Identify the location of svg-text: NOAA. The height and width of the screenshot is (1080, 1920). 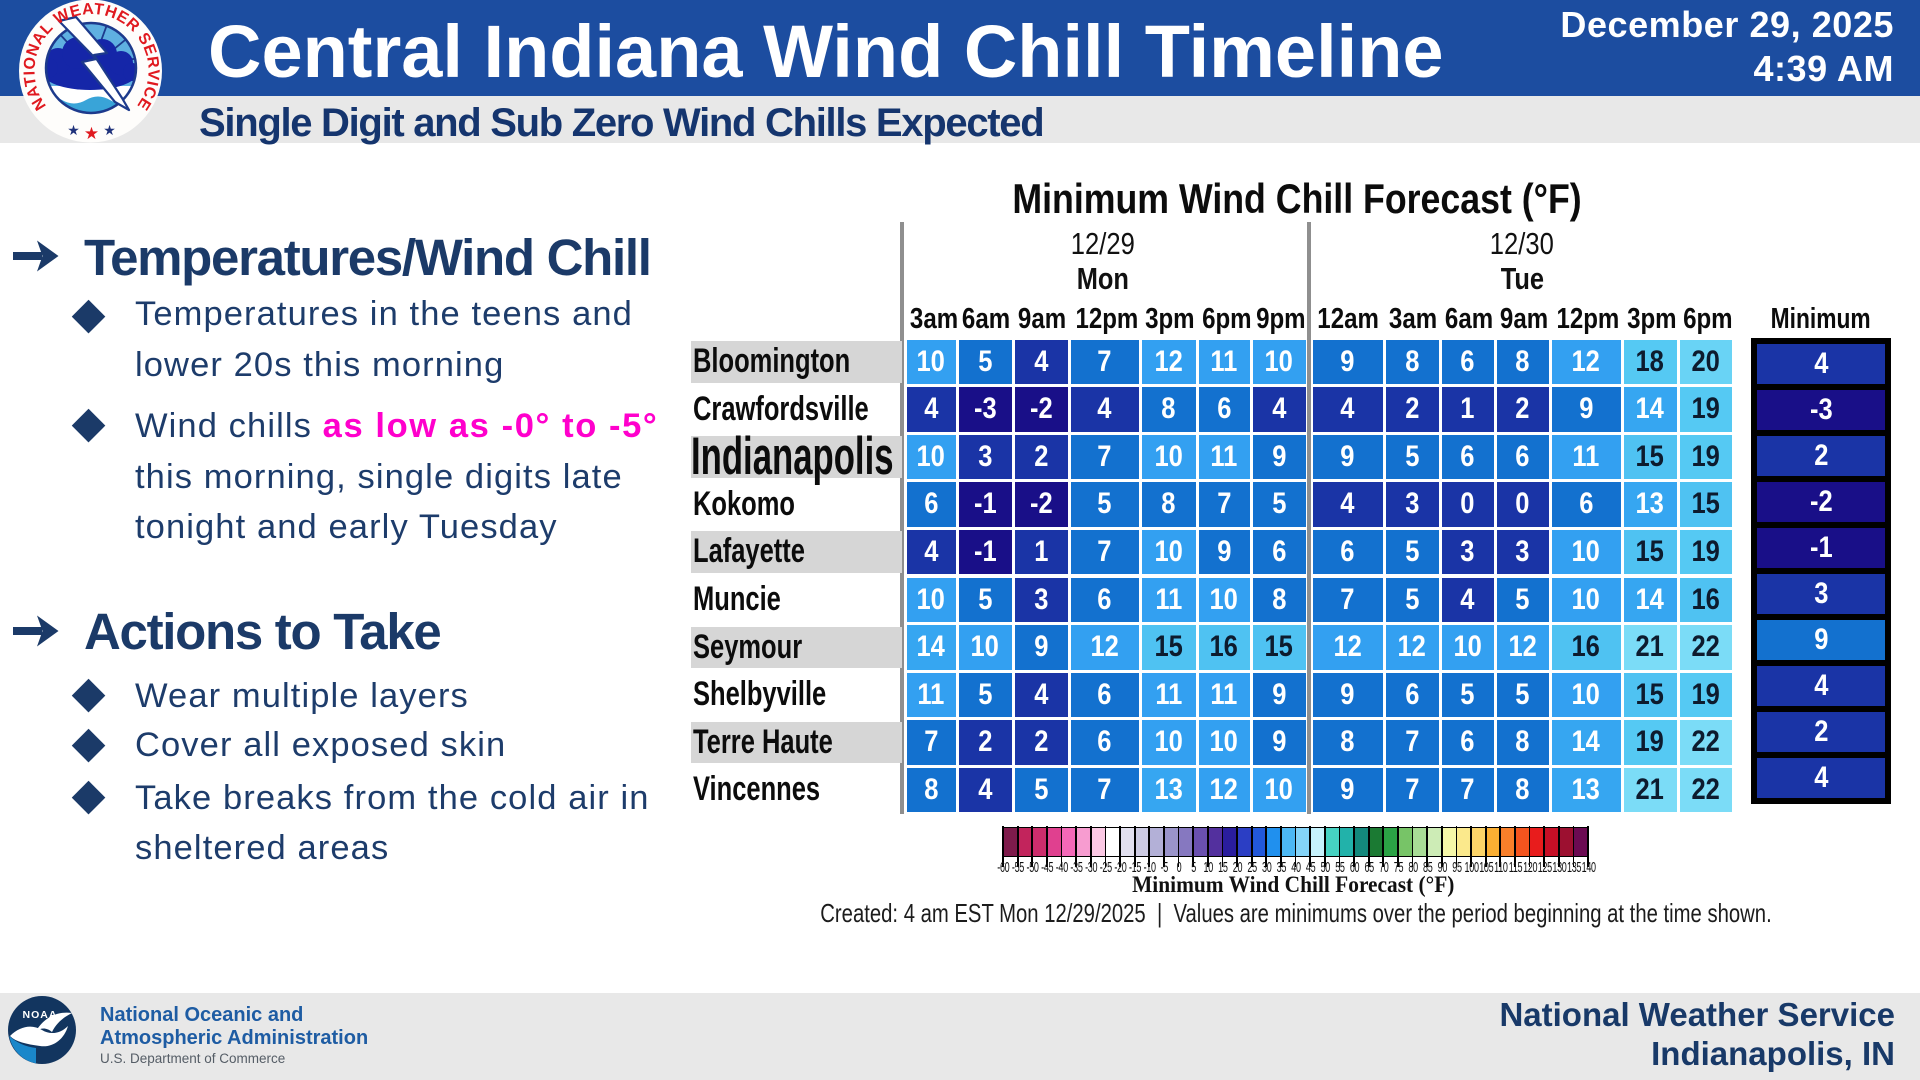
(40, 1015).